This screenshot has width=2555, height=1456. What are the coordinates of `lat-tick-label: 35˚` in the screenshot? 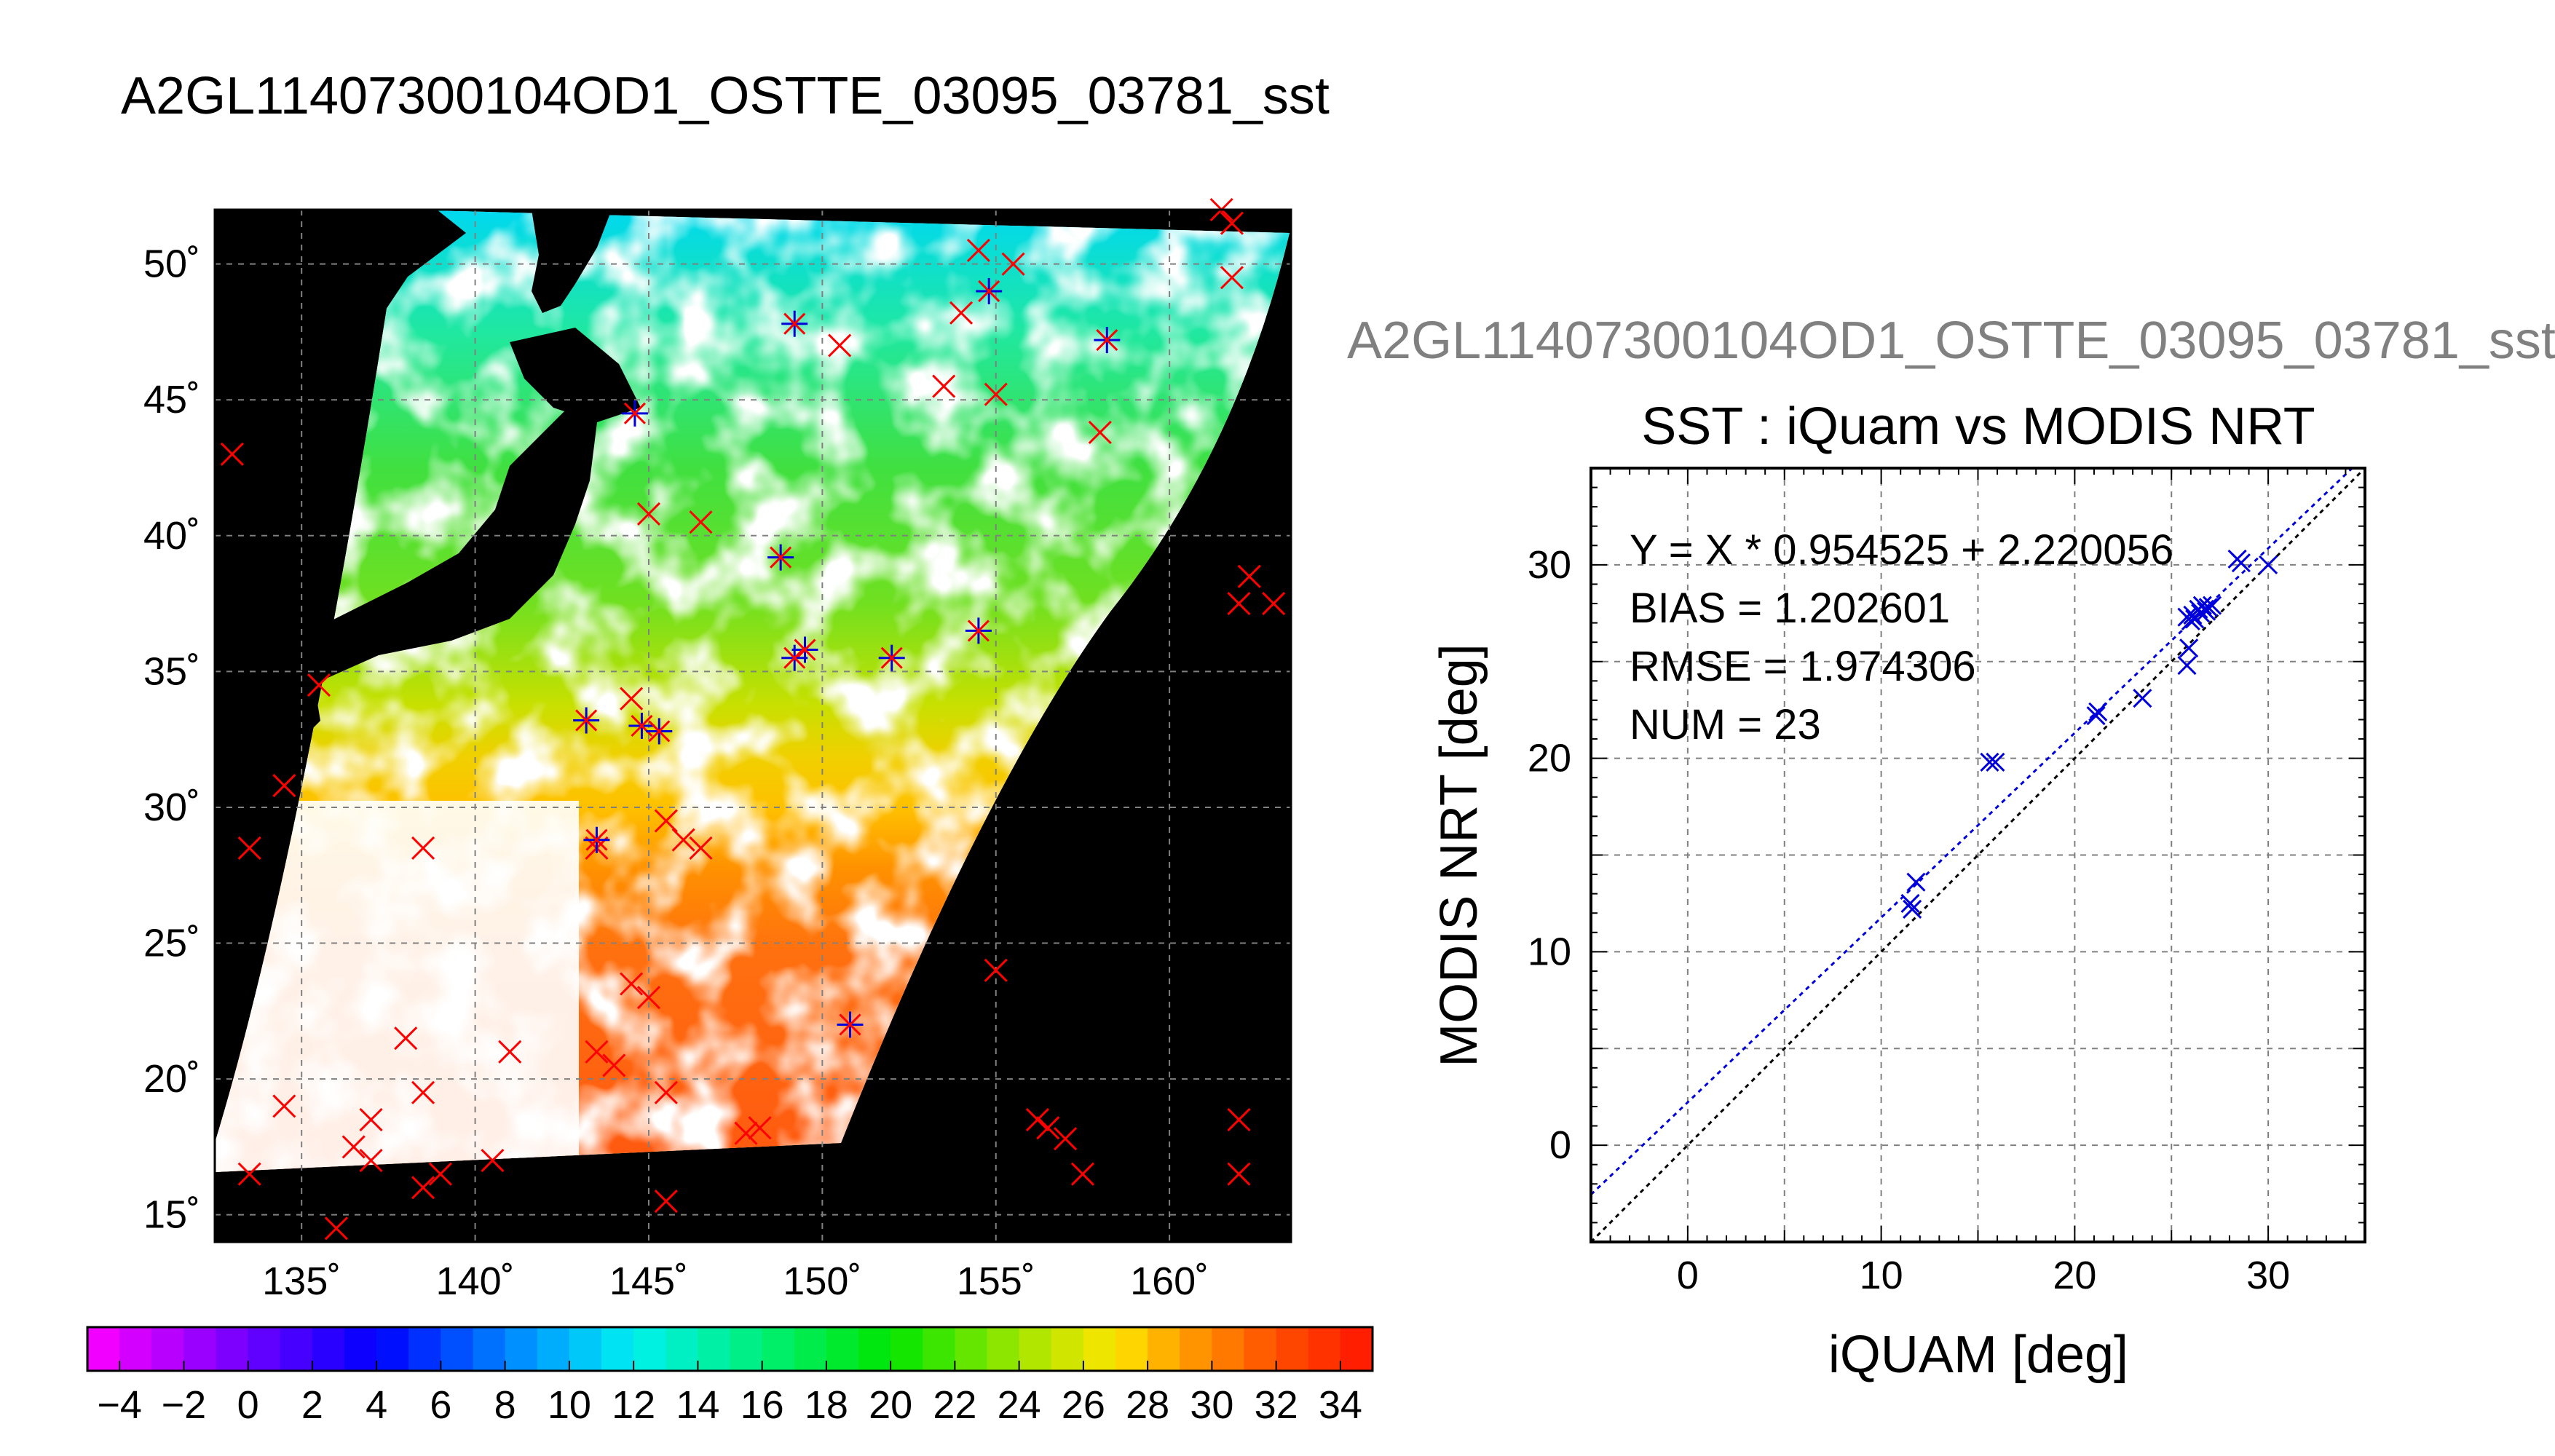 It's located at (171, 671).